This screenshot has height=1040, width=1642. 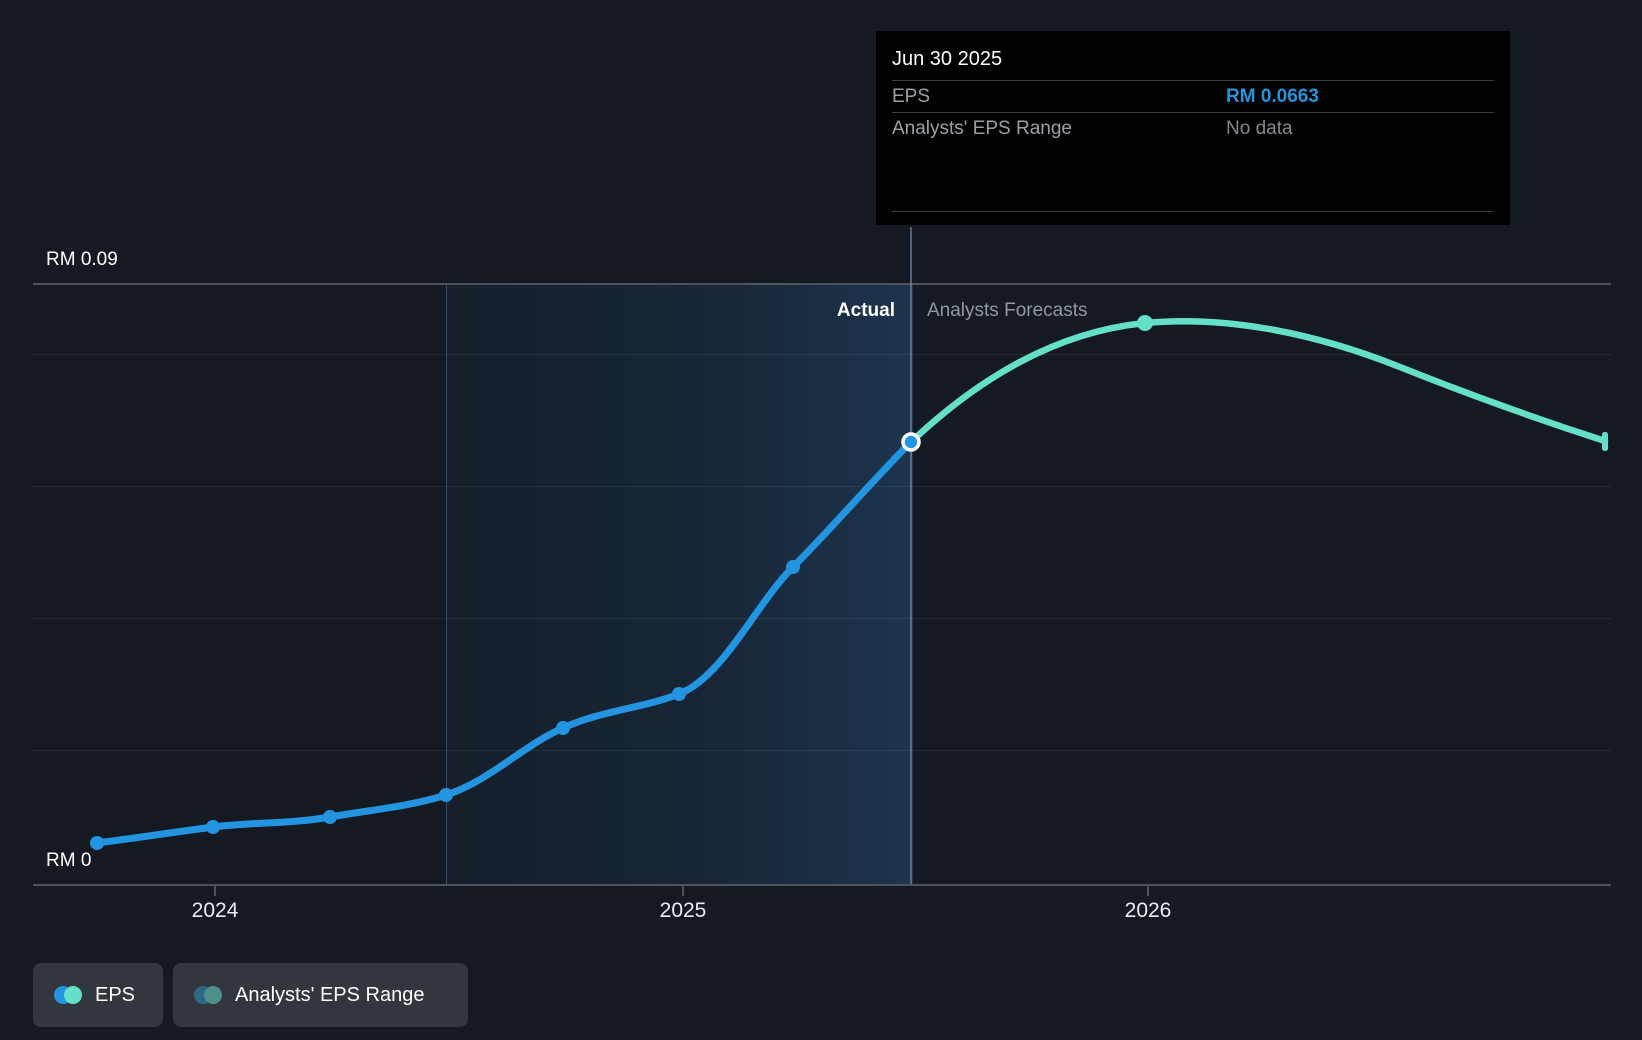 What do you see at coordinates (679, 694) in the screenshot?
I see `eps-point-dec-2024` at bounding box center [679, 694].